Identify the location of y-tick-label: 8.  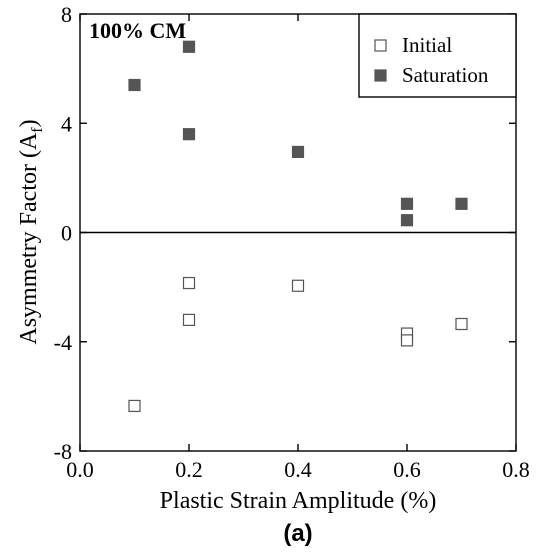
(66, 14).